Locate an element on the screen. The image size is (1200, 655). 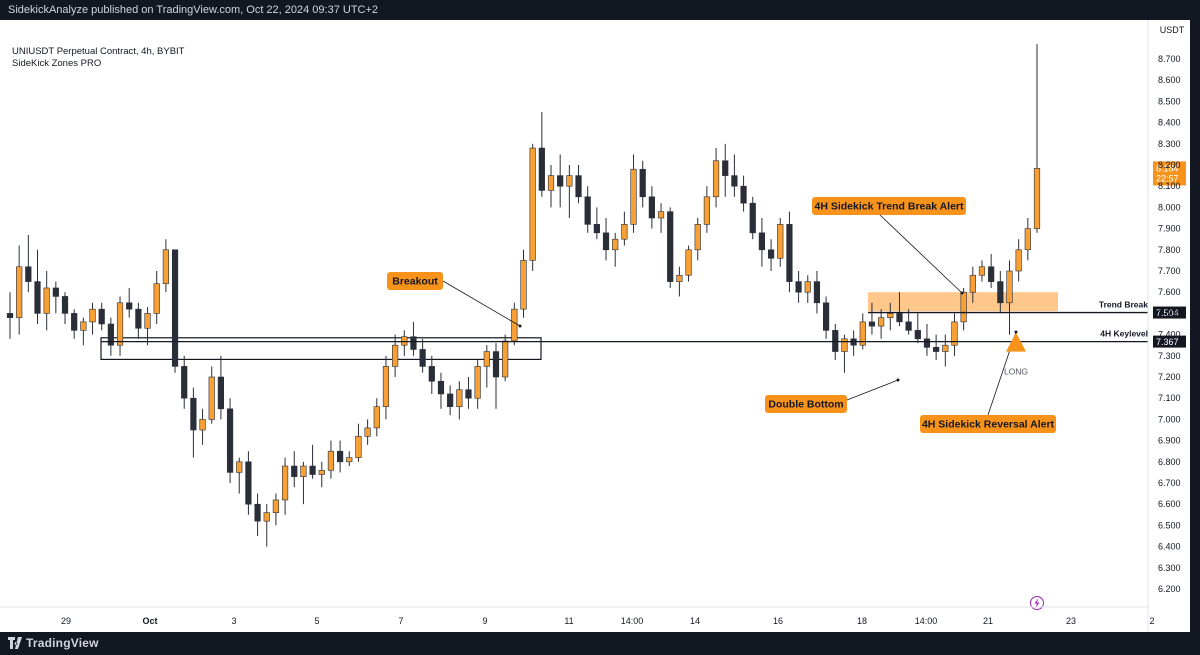
double-bottom-arrow is located at coordinates (872, 390).